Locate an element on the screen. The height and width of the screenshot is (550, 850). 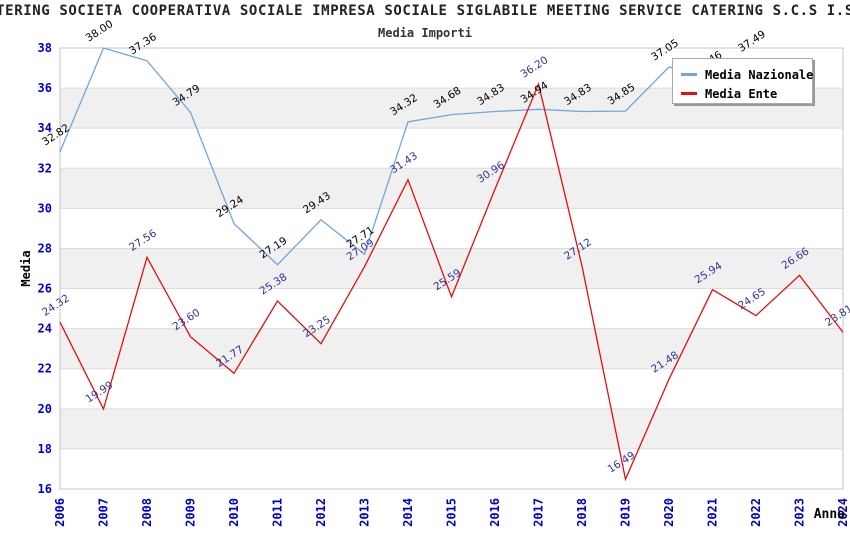
x-axis-title: Anno is located at coordinates (829, 514).